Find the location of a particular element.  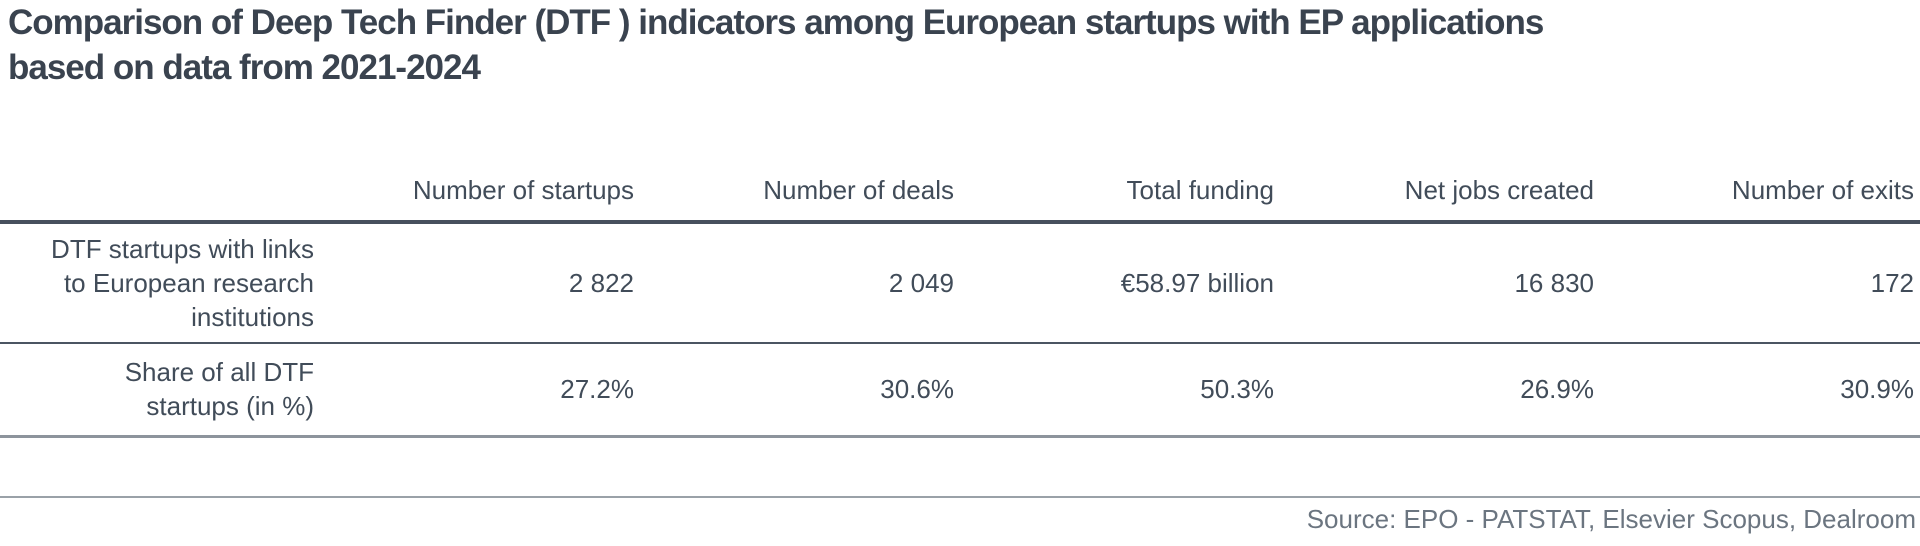

cell-row0-deals: 2 049 is located at coordinates (800, 283).